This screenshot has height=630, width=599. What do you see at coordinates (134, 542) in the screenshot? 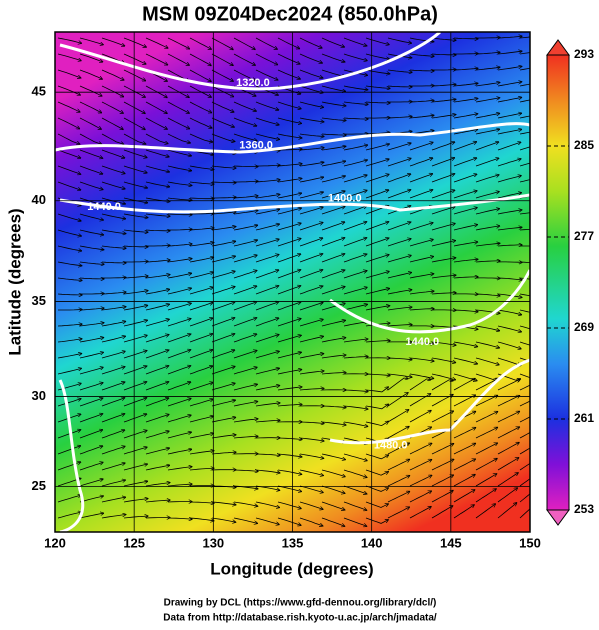
I see `x-tick-label: 125` at bounding box center [134, 542].